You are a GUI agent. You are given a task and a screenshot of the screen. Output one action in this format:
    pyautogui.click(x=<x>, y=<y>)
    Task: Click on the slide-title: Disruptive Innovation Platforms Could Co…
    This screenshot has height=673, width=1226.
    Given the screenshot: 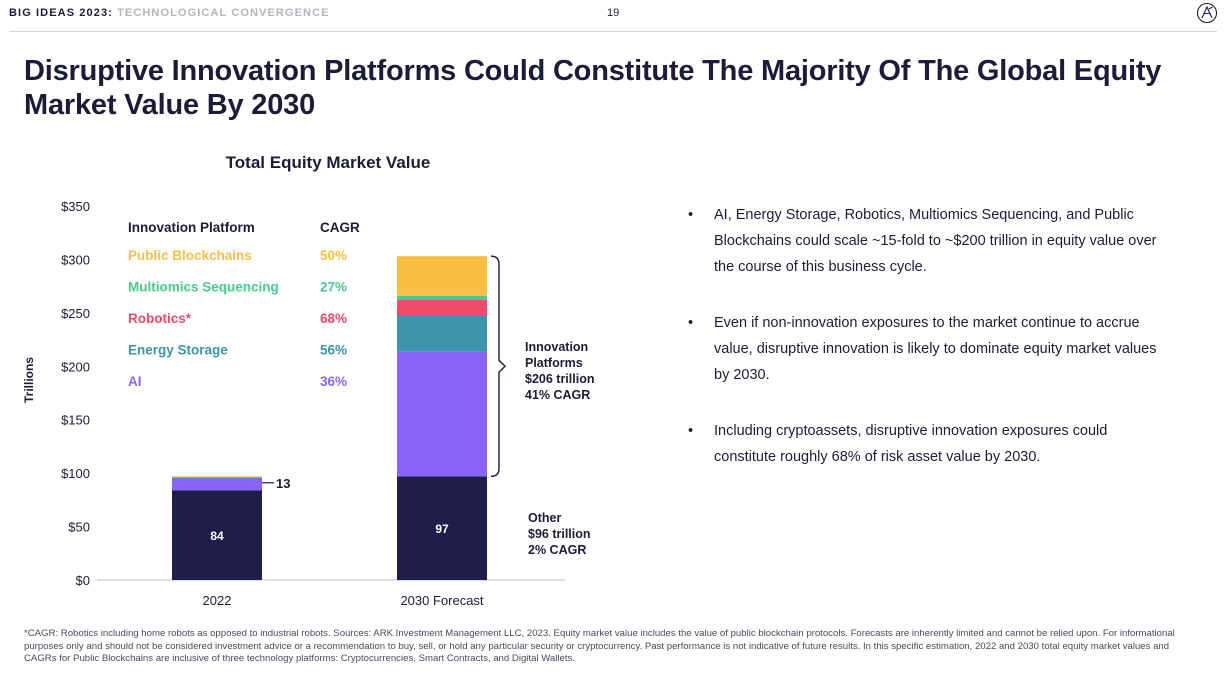 What is the action you would take?
    pyautogui.click(x=593, y=88)
    